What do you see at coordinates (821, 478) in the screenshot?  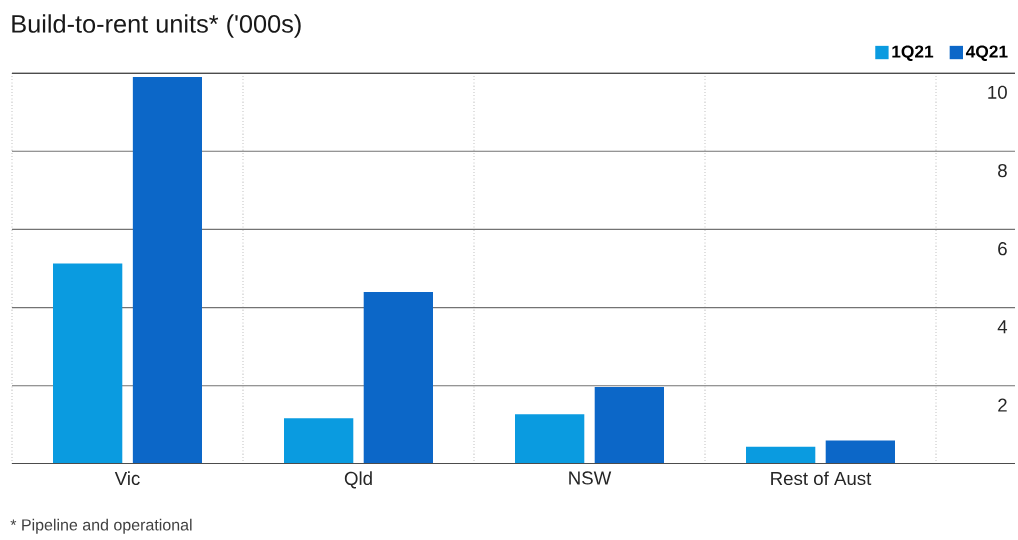 I see `x-tick-label: Rest of Aust` at bounding box center [821, 478].